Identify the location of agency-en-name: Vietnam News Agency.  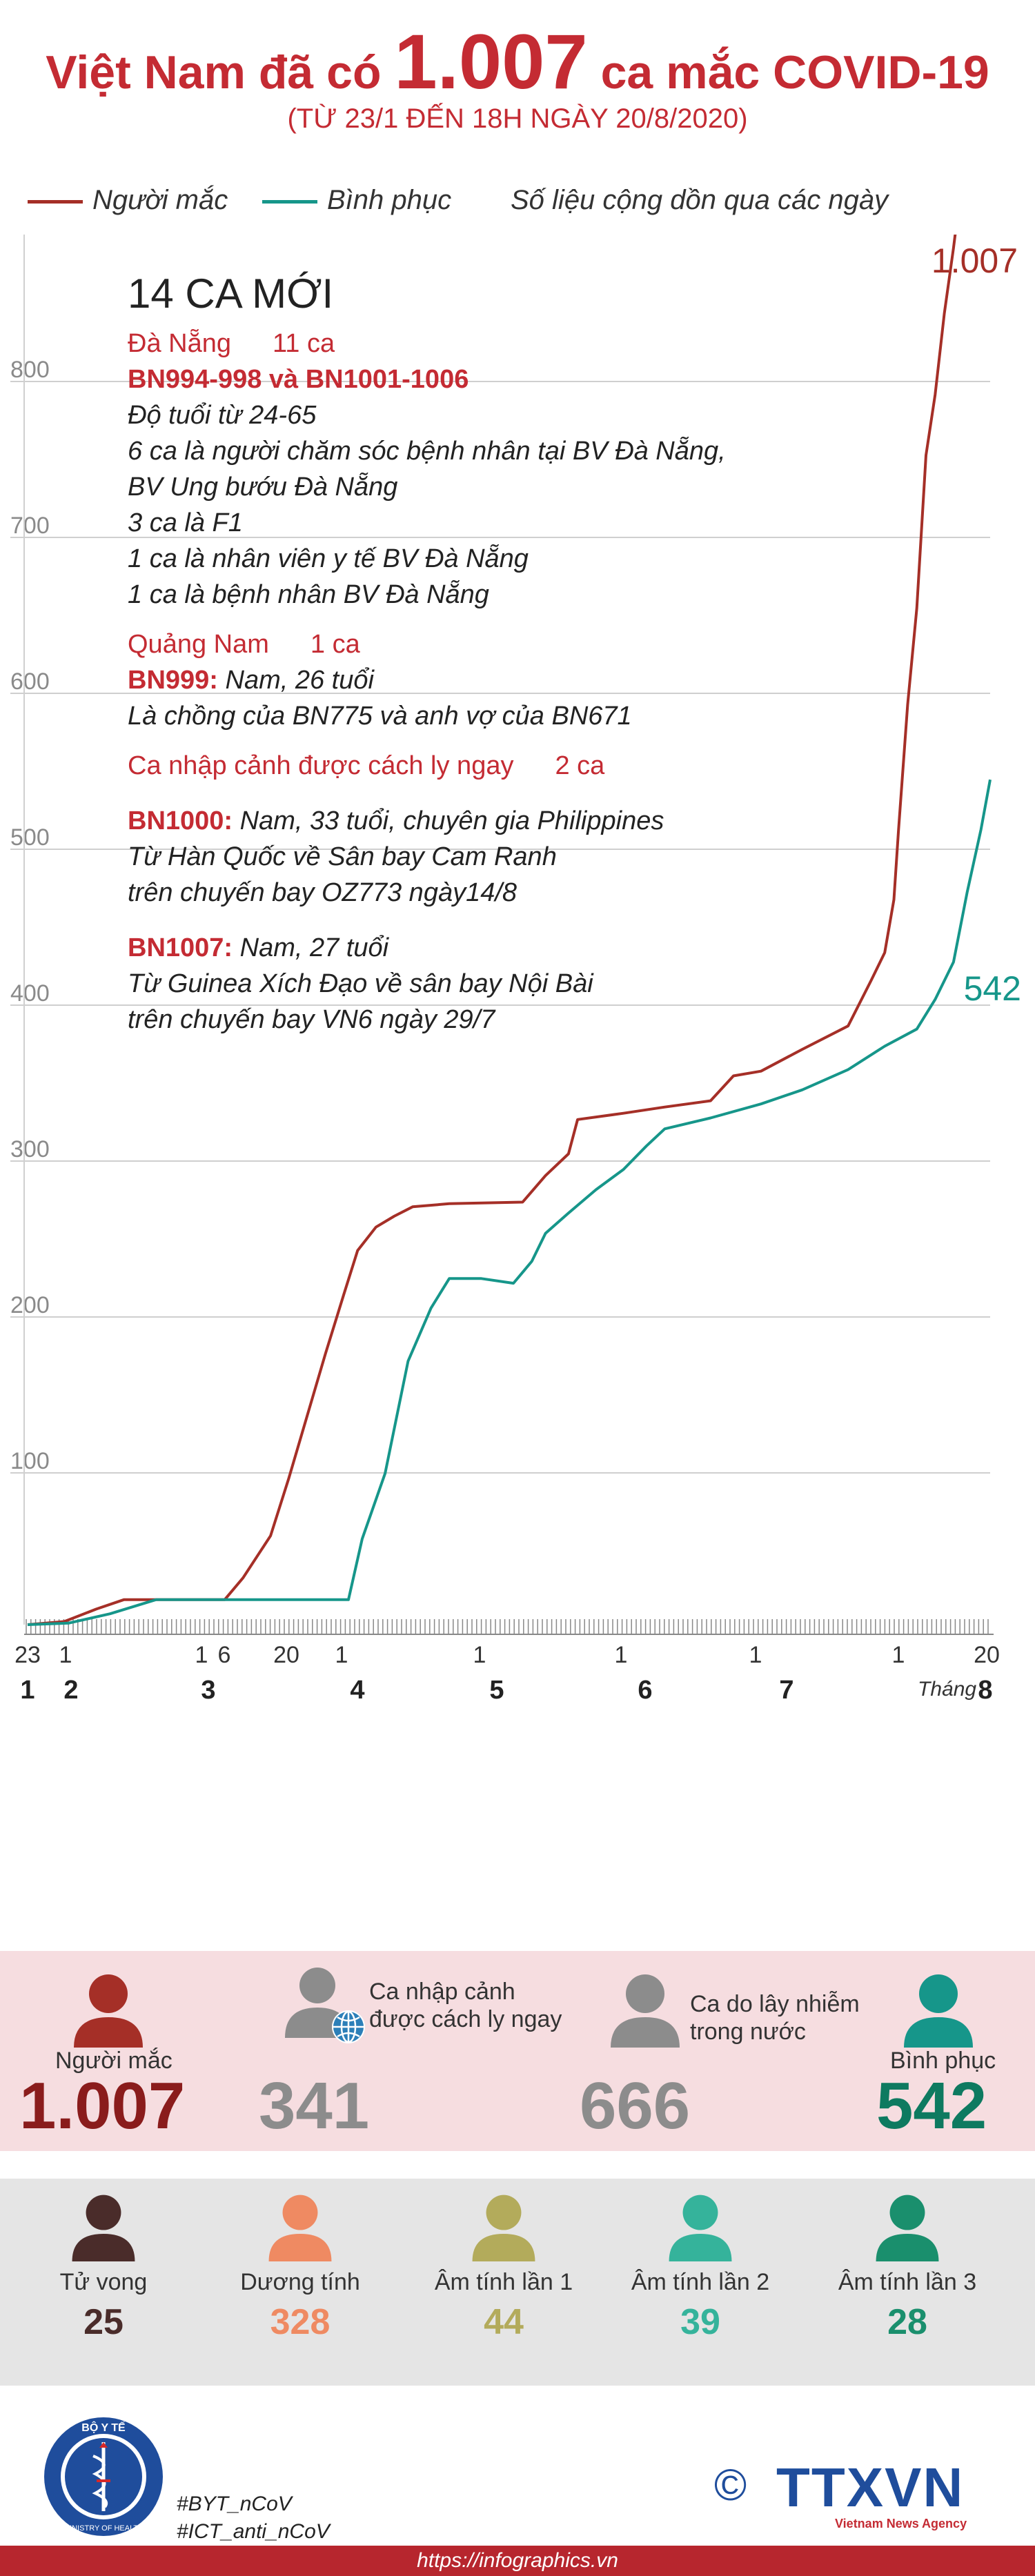
(901, 2523).